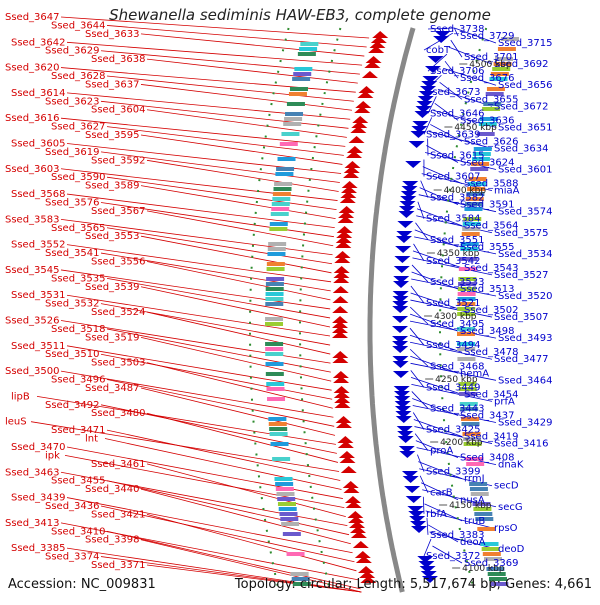 The image size is (600, 605). I want to click on right-gene-label: Ssed_3493, so click(525, 338).